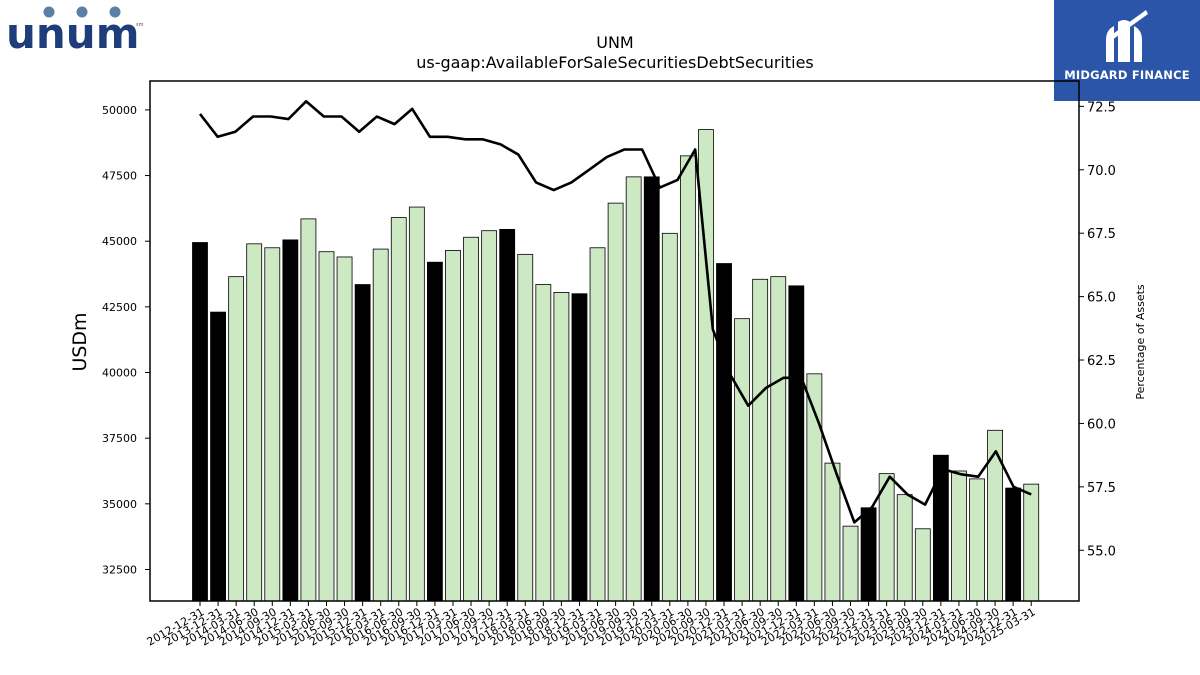  What do you see at coordinates (119, 307) in the screenshot?
I see `y-tick-label: 42500` at bounding box center [119, 307].